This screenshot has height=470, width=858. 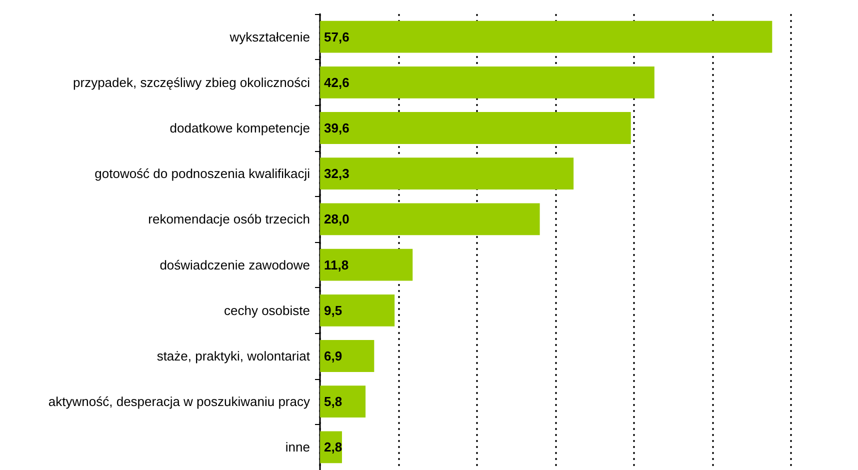 What do you see at coordinates (333, 310) in the screenshot?
I see `data-label: 9,5` at bounding box center [333, 310].